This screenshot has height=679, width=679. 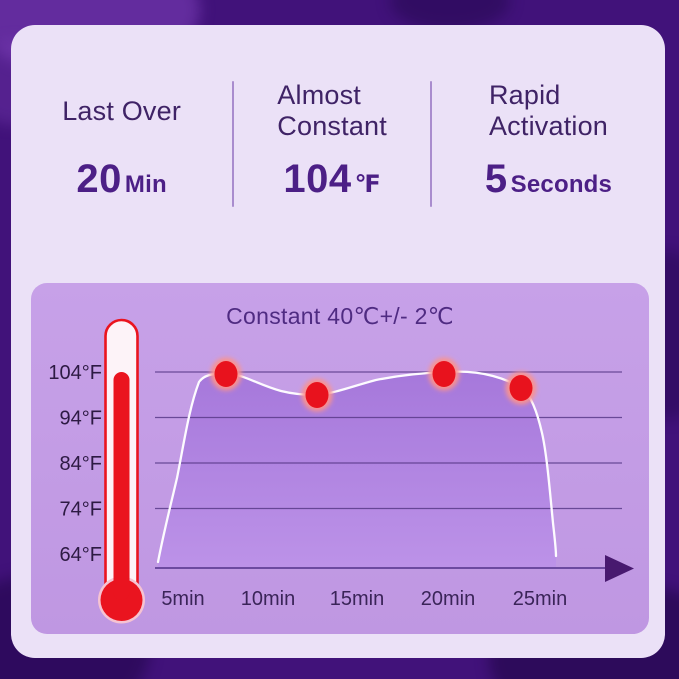 I want to click on x-tick-label: 25min, so click(x=540, y=599).